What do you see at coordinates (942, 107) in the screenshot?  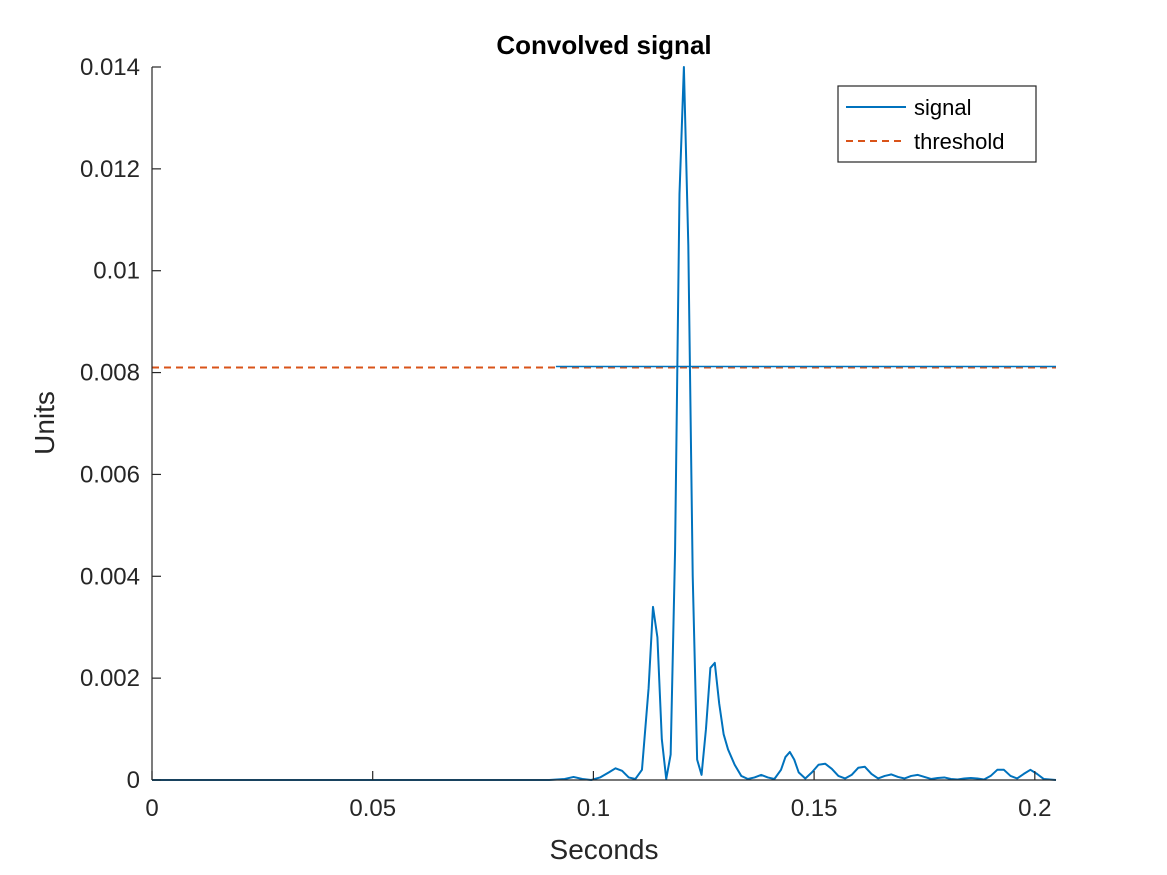 I see `legend-signal-label: signal` at bounding box center [942, 107].